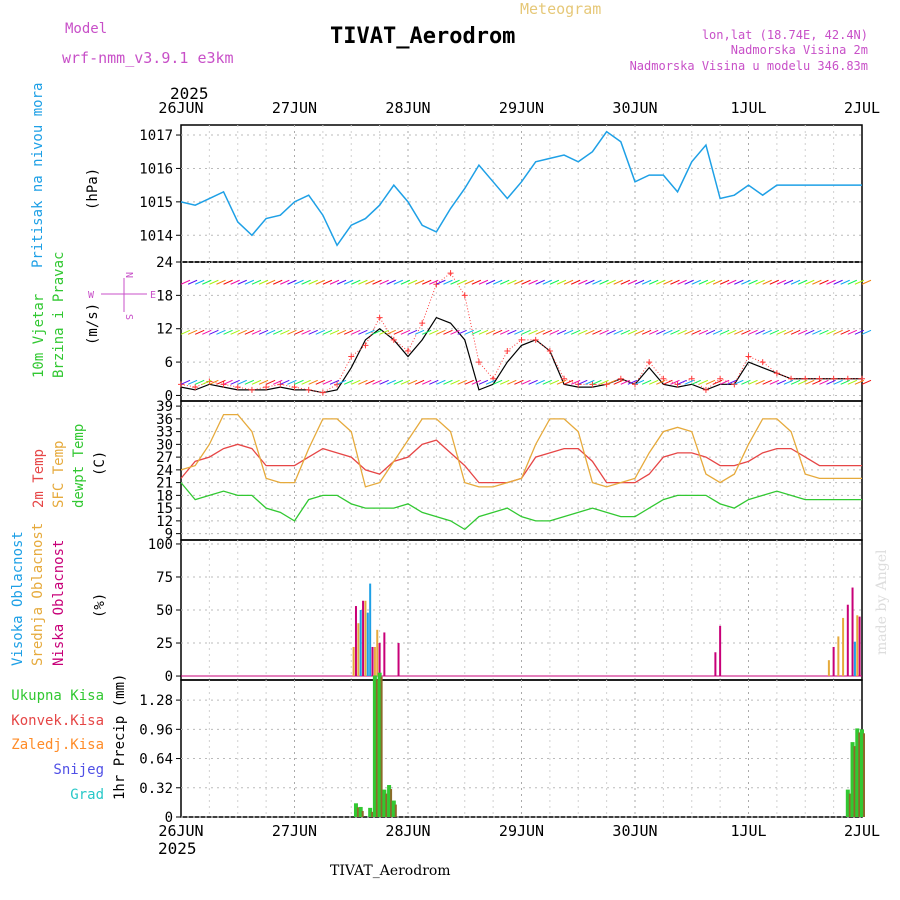  What do you see at coordinates (422, 36) in the screenshot?
I see `station-title: TIVAT_Aerodrom` at bounding box center [422, 36].